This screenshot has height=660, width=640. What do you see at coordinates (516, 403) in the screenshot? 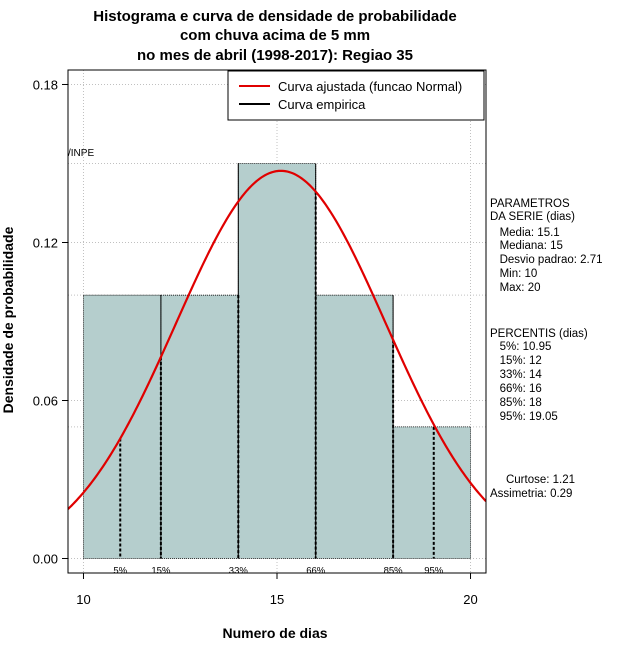
I see `percentis-p85: 85%: 18` at bounding box center [516, 403].